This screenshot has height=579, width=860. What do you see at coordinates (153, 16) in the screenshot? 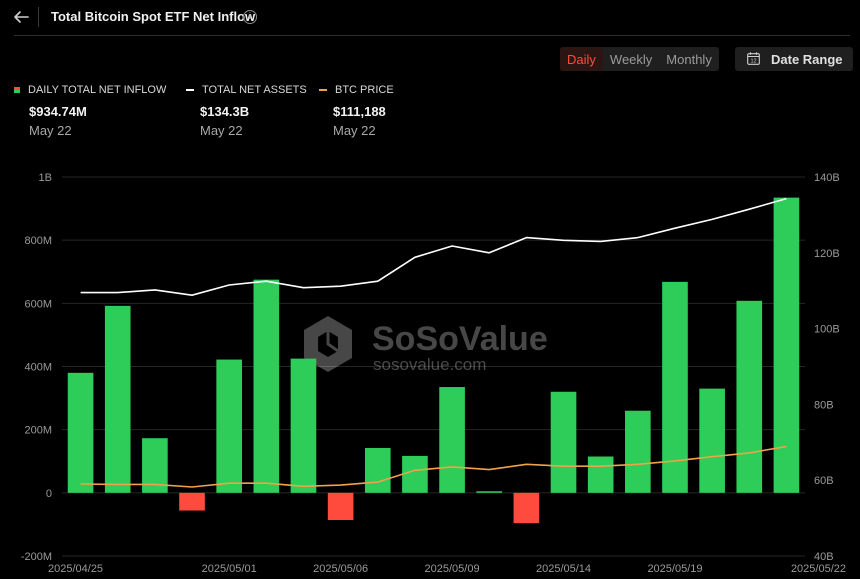
I see `page-title: Total Bitcoin Spot ETF Net Inflow` at bounding box center [153, 16].